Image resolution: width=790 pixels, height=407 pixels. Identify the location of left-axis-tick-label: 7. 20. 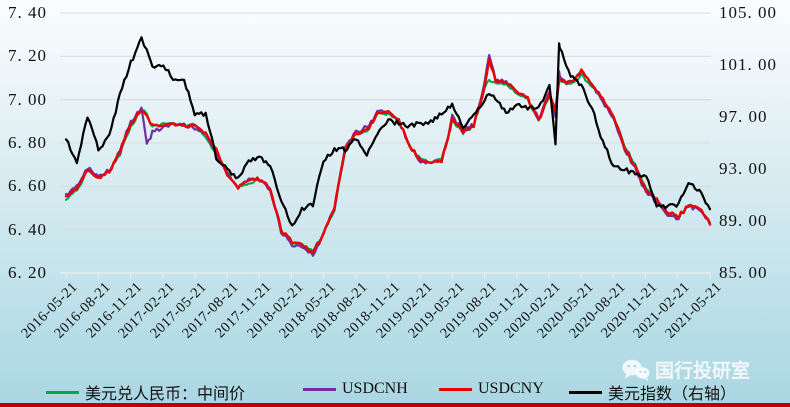
(27, 56).